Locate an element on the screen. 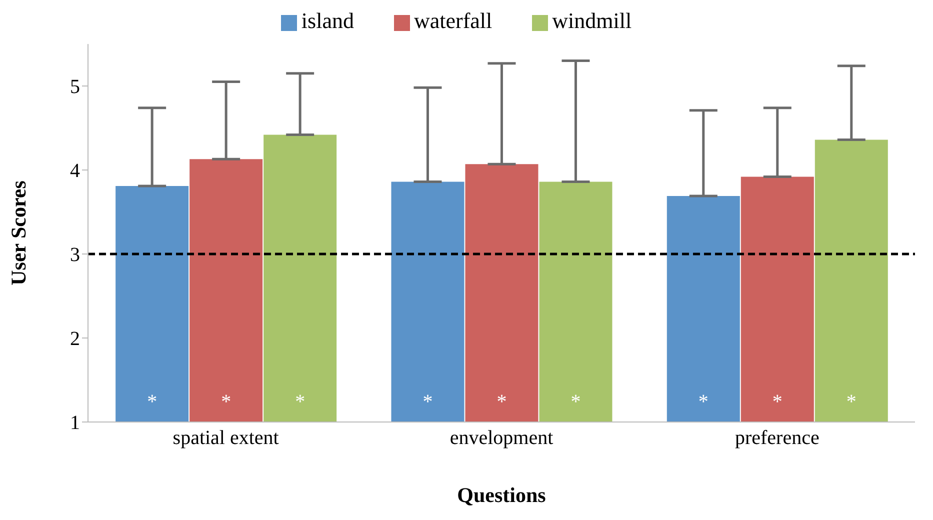 The height and width of the screenshot is (520, 933). y-tick-label: 2 is located at coordinates (75, 339).